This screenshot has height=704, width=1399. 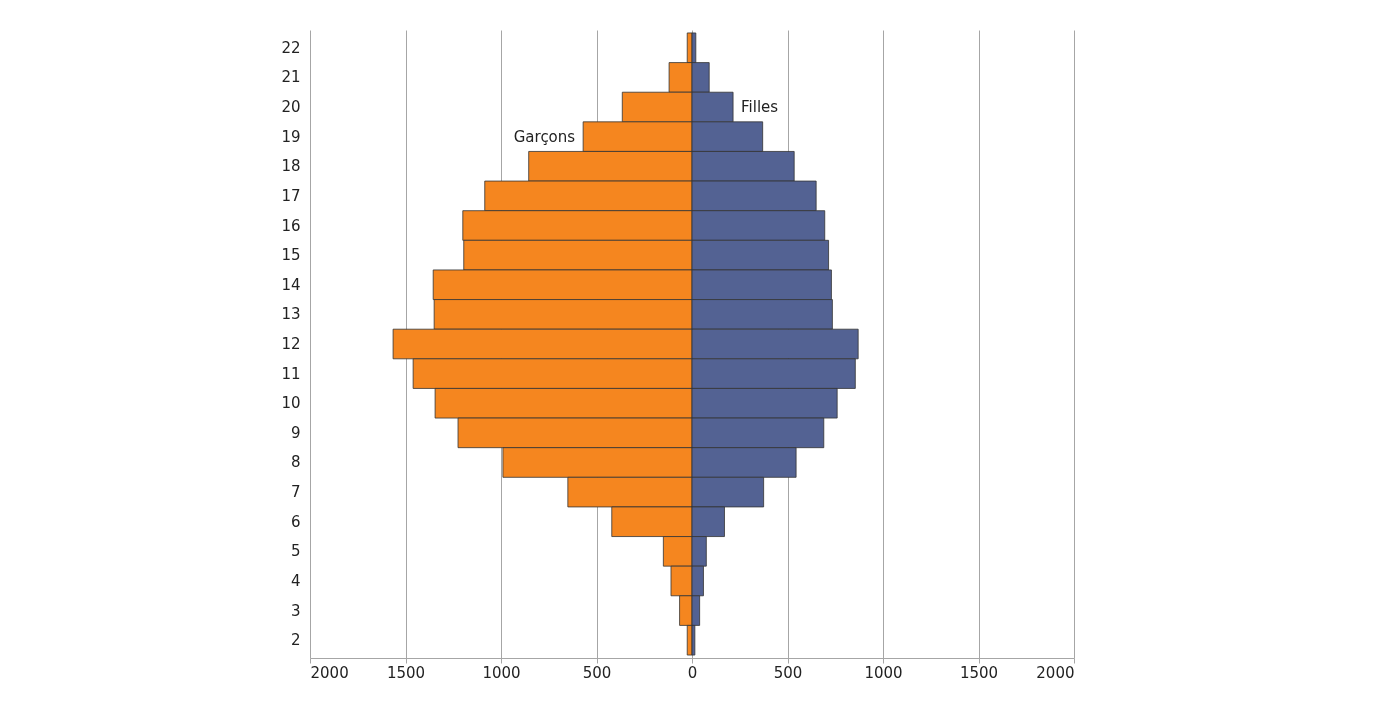 What do you see at coordinates (295, 521) in the screenshot?
I see `y-tick-label: 6` at bounding box center [295, 521].